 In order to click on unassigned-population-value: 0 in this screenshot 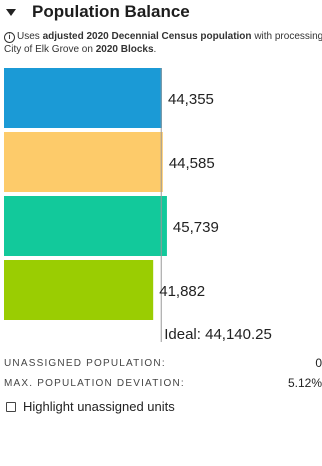, I will do `click(318, 363)`.